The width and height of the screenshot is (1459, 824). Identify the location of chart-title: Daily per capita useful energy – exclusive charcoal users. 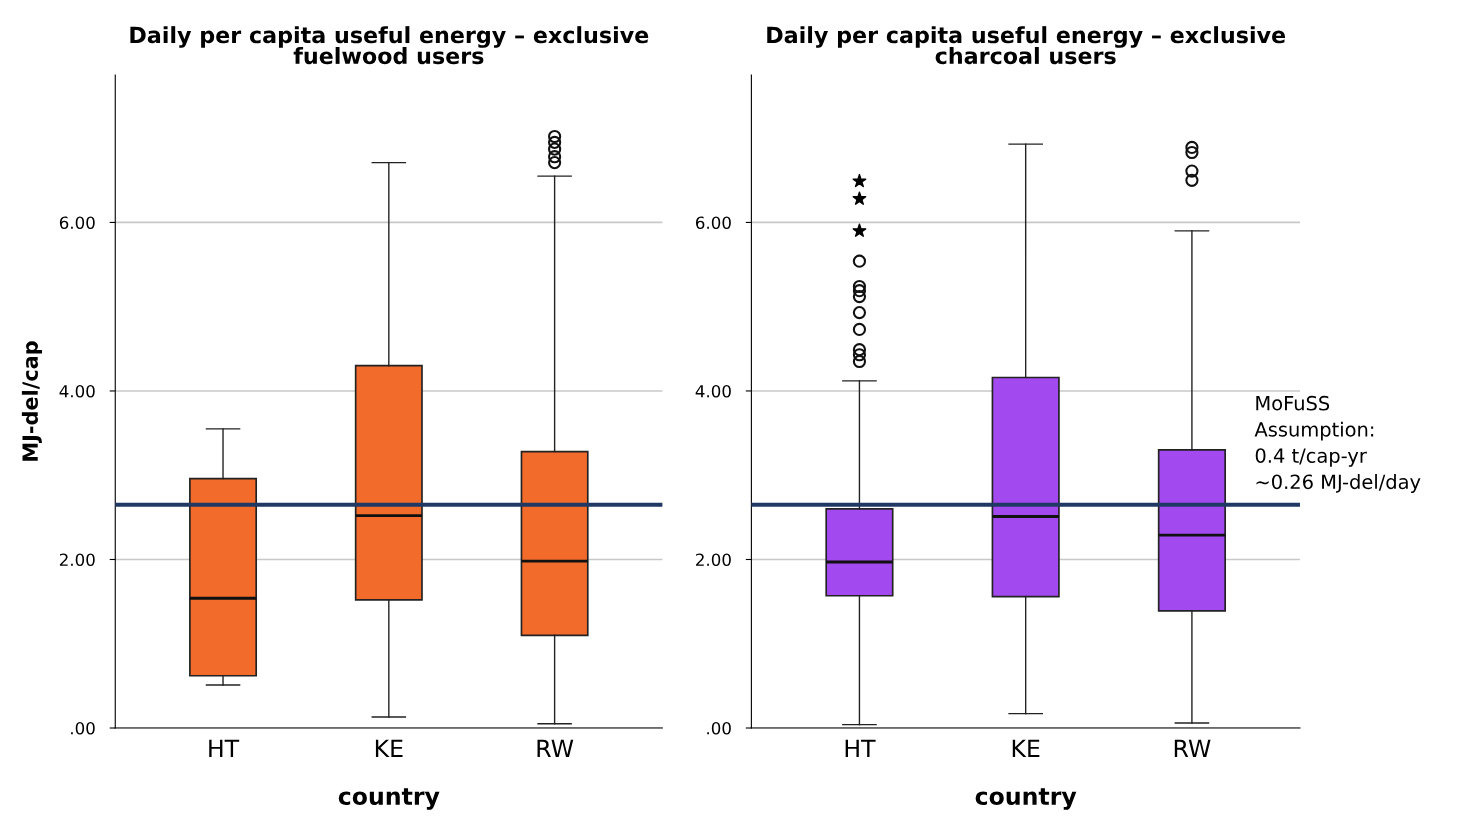
(1026, 45).